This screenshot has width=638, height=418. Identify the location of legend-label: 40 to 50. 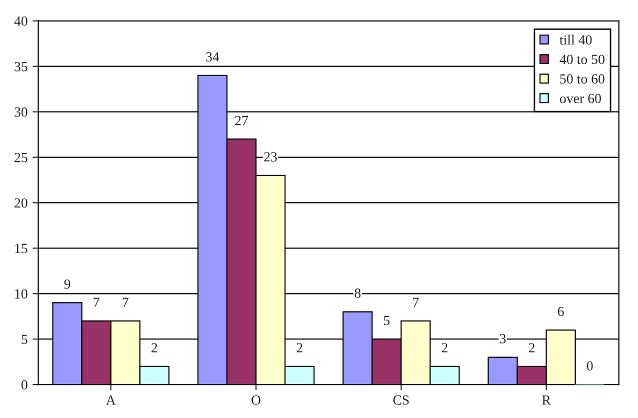
(582, 59).